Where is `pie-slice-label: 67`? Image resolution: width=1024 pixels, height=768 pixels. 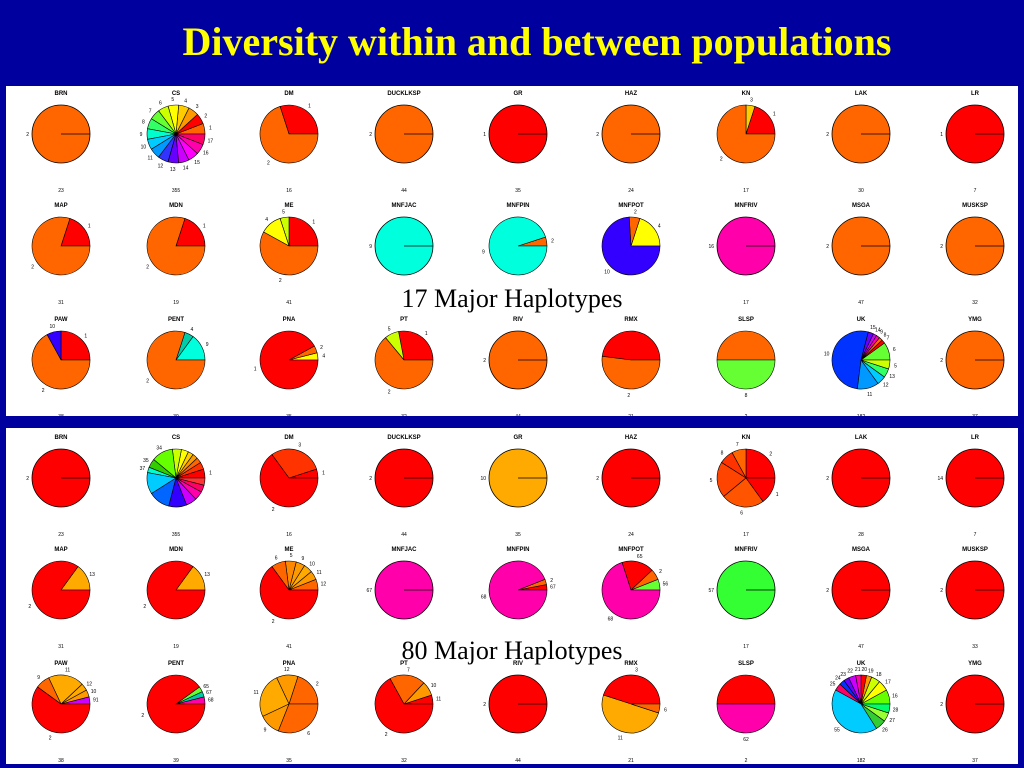
pie-slice-label: 67 is located at coordinates (209, 693).